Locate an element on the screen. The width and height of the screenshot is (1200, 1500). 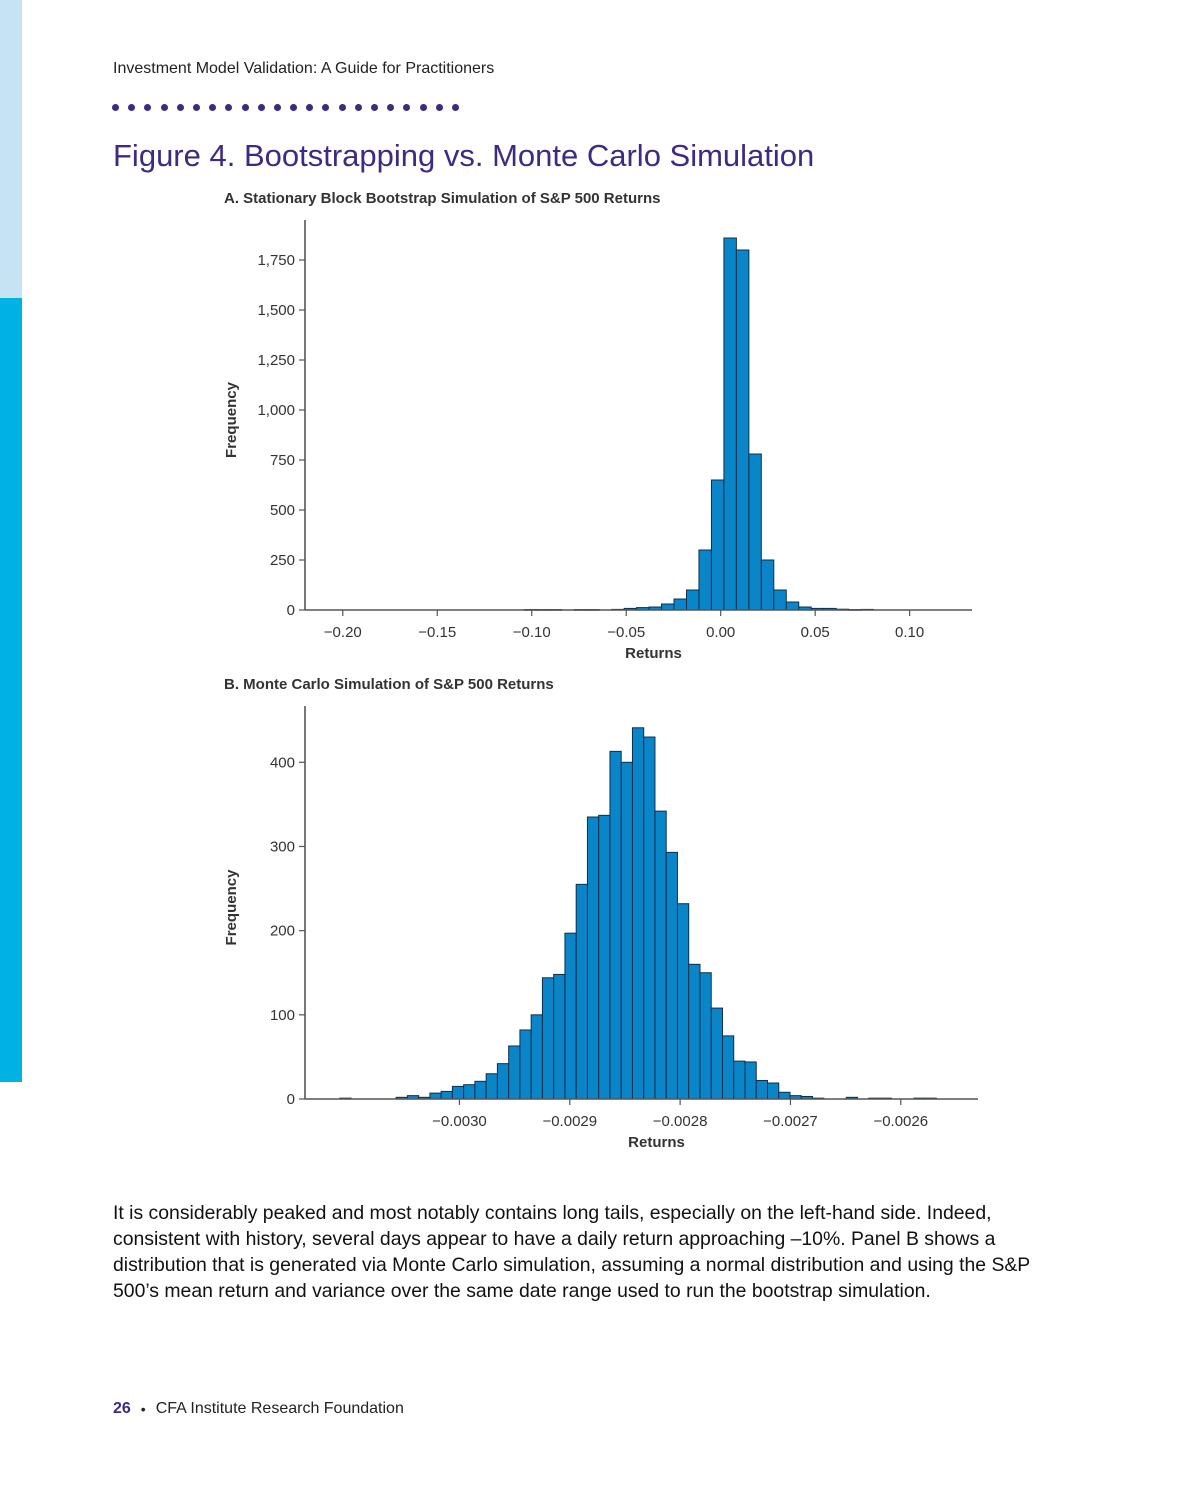
x-tick-label: 0.00 is located at coordinates (720, 632).